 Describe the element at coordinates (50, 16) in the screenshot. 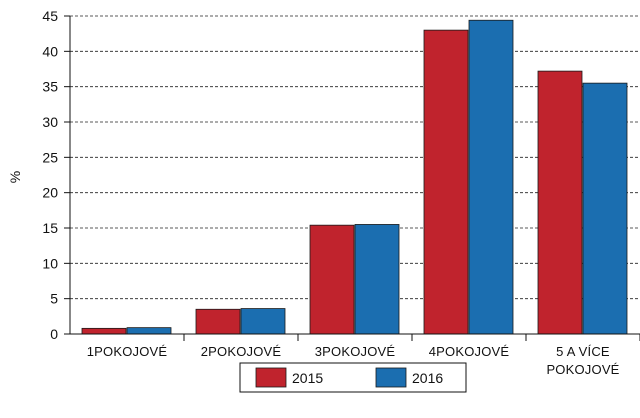

I see `y-tick-label: 45` at that location.